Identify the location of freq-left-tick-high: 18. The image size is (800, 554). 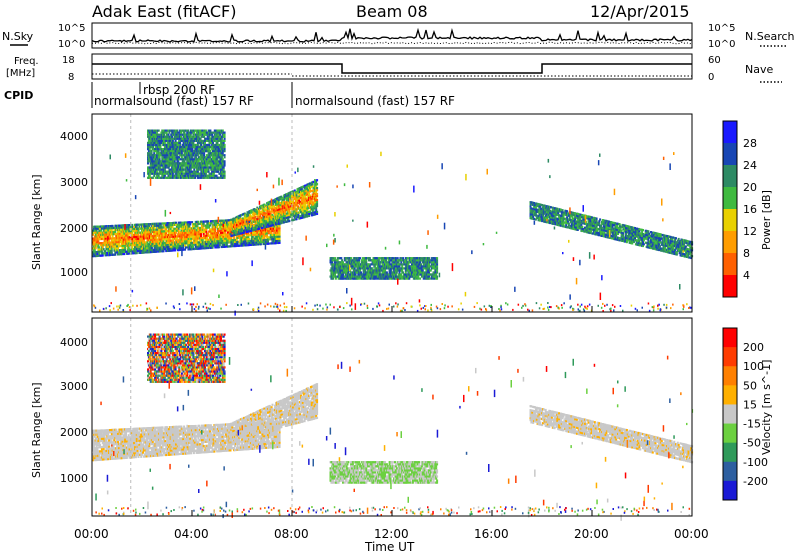
(68, 60).